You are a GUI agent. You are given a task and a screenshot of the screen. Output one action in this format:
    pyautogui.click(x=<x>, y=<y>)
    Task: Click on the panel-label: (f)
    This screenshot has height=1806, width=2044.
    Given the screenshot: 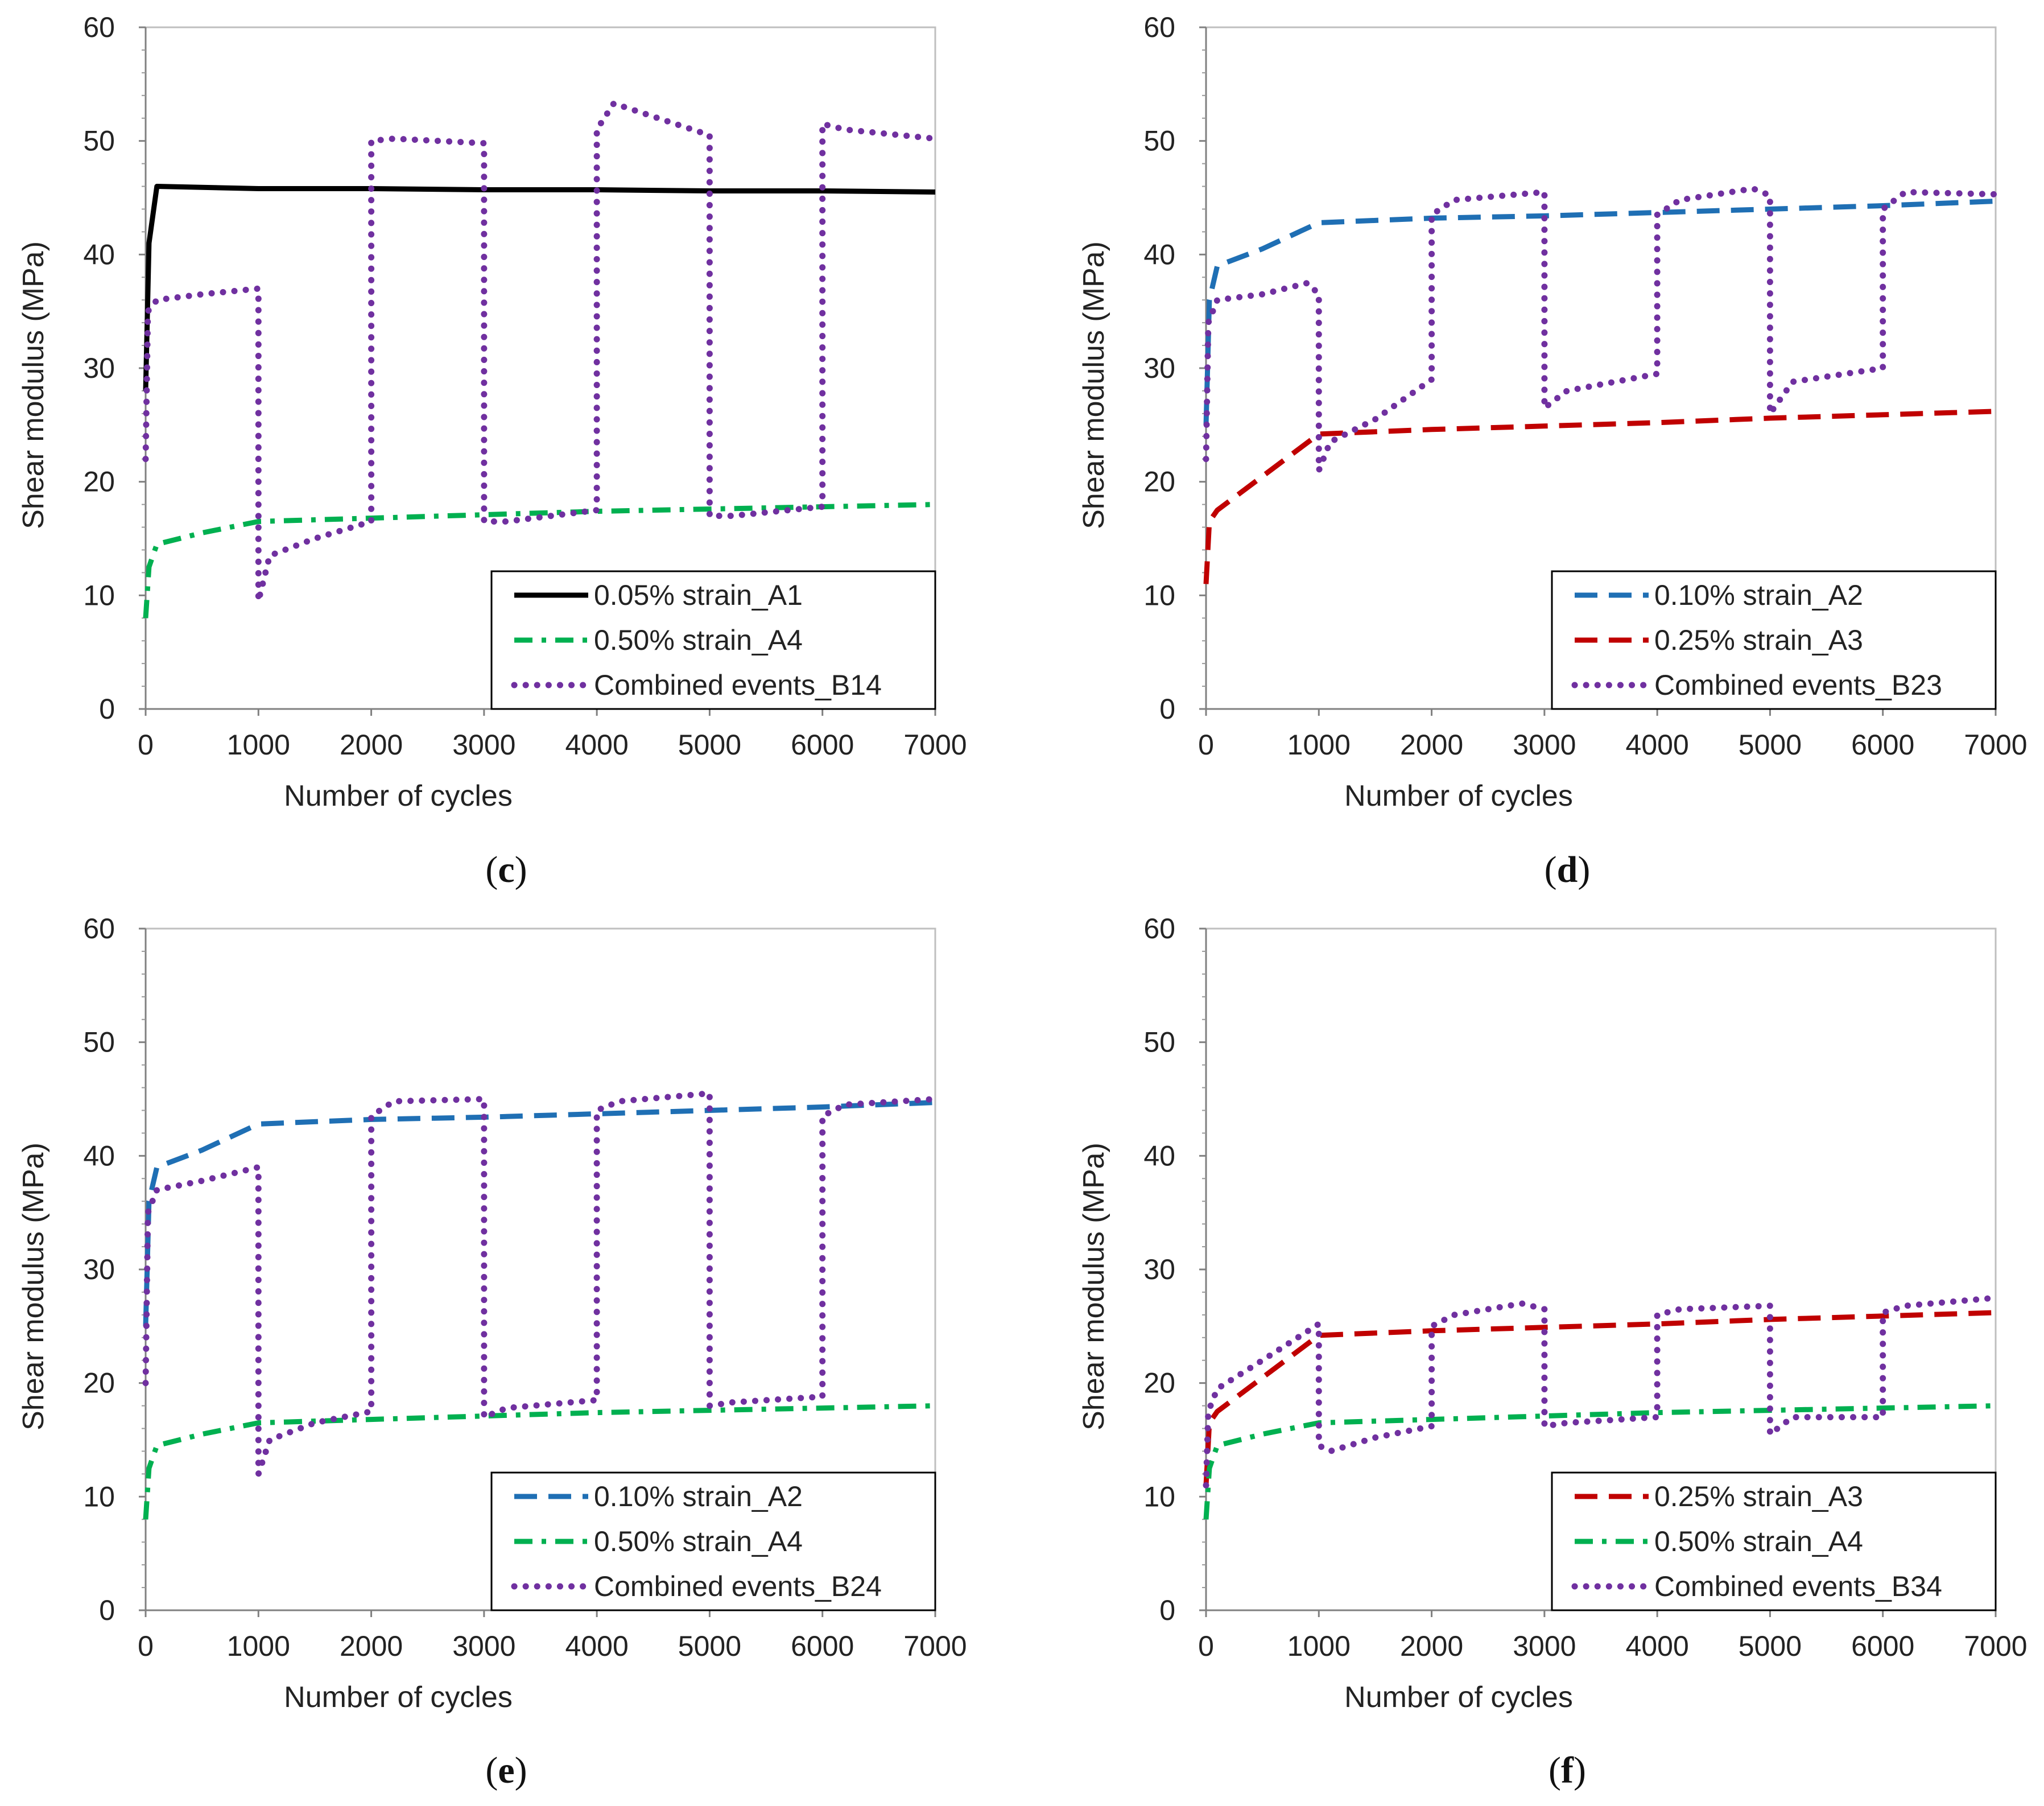 What is the action you would take?
    pyautogui.click(x=1567, y=1770)
    